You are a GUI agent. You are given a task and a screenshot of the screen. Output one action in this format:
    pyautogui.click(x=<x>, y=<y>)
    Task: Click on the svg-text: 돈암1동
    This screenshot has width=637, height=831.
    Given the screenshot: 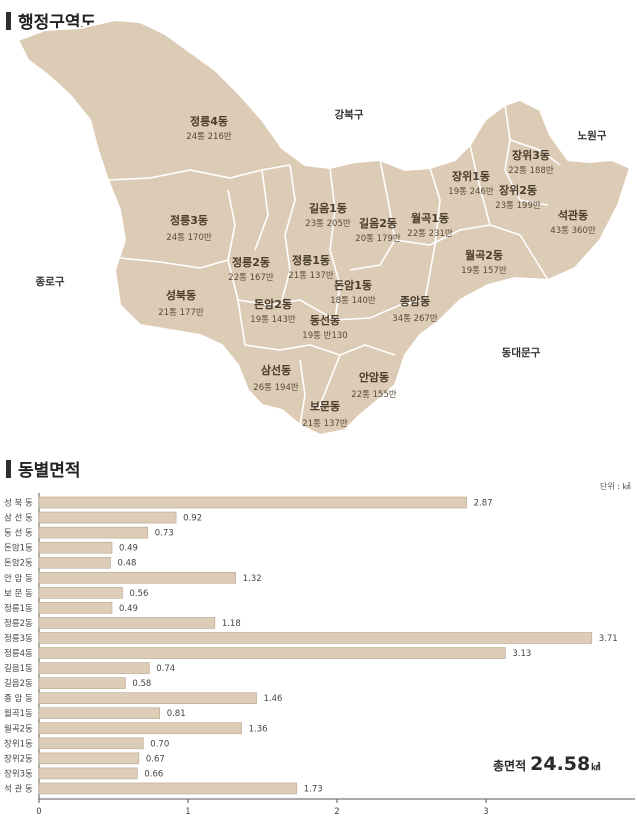 What is the action you would take?
    pyautogui.click(x=353, y=285)
    